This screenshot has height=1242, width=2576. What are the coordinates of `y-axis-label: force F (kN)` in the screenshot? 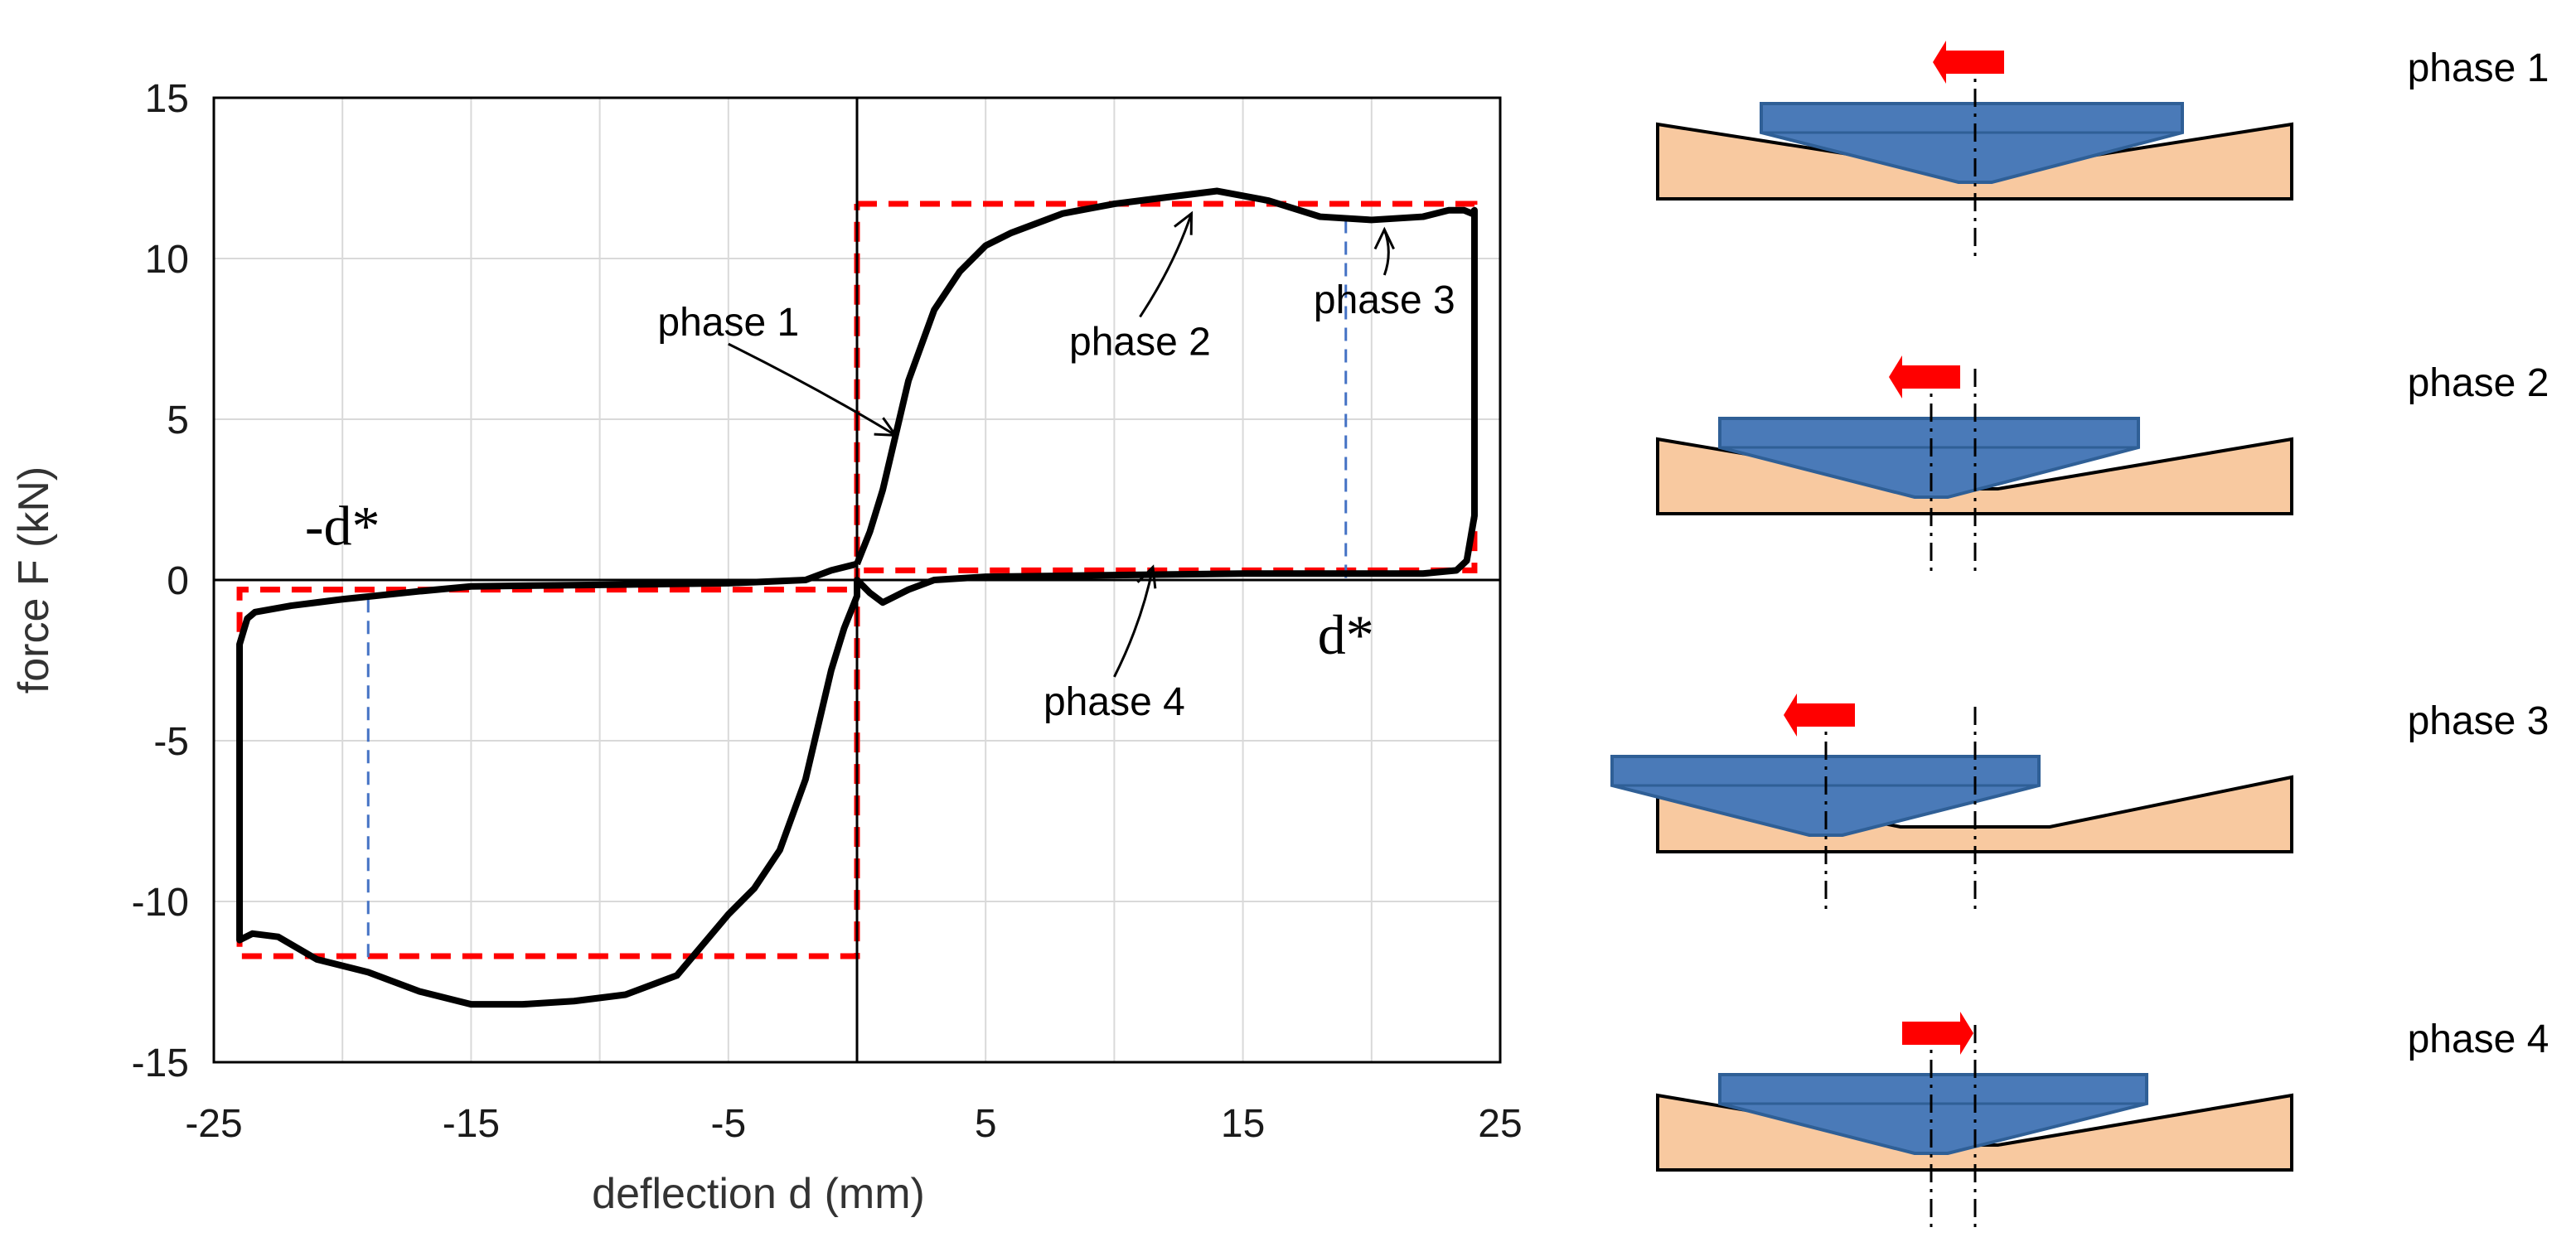 It's located at (34, 580).